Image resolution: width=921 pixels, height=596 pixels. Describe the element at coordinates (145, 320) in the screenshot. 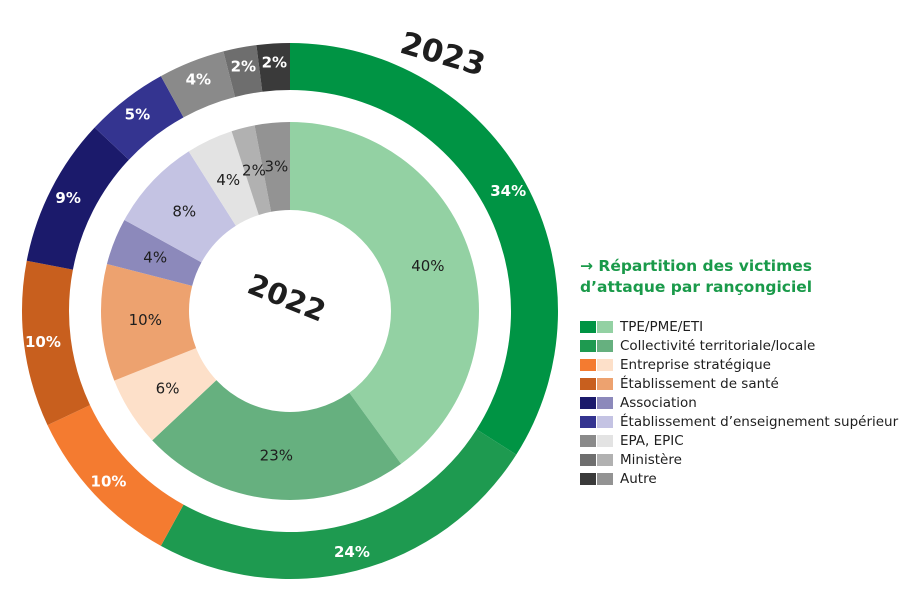

I see `data-label-2022-etablissement-de-sante: 10%` at that location.